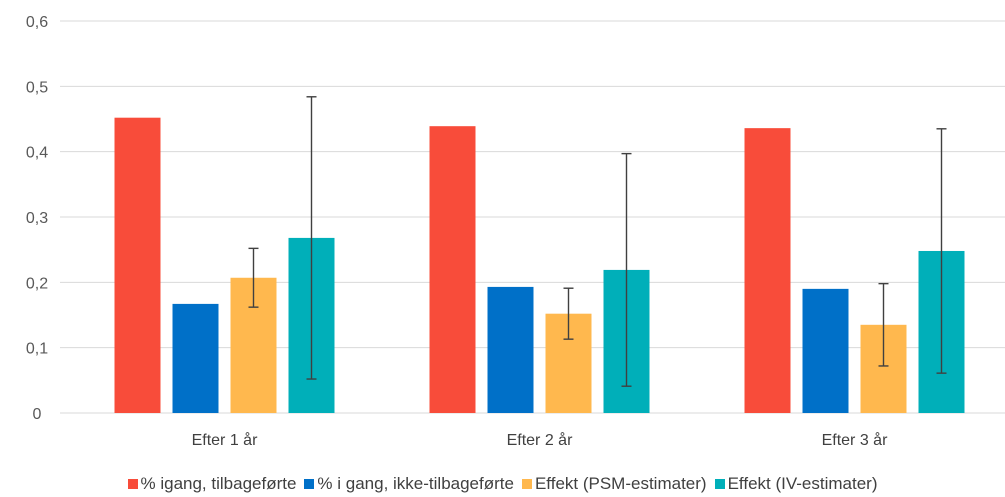 The image size is (1005, 497). I want to click on x-category-label: Efter 1 år, so click(225, 440).